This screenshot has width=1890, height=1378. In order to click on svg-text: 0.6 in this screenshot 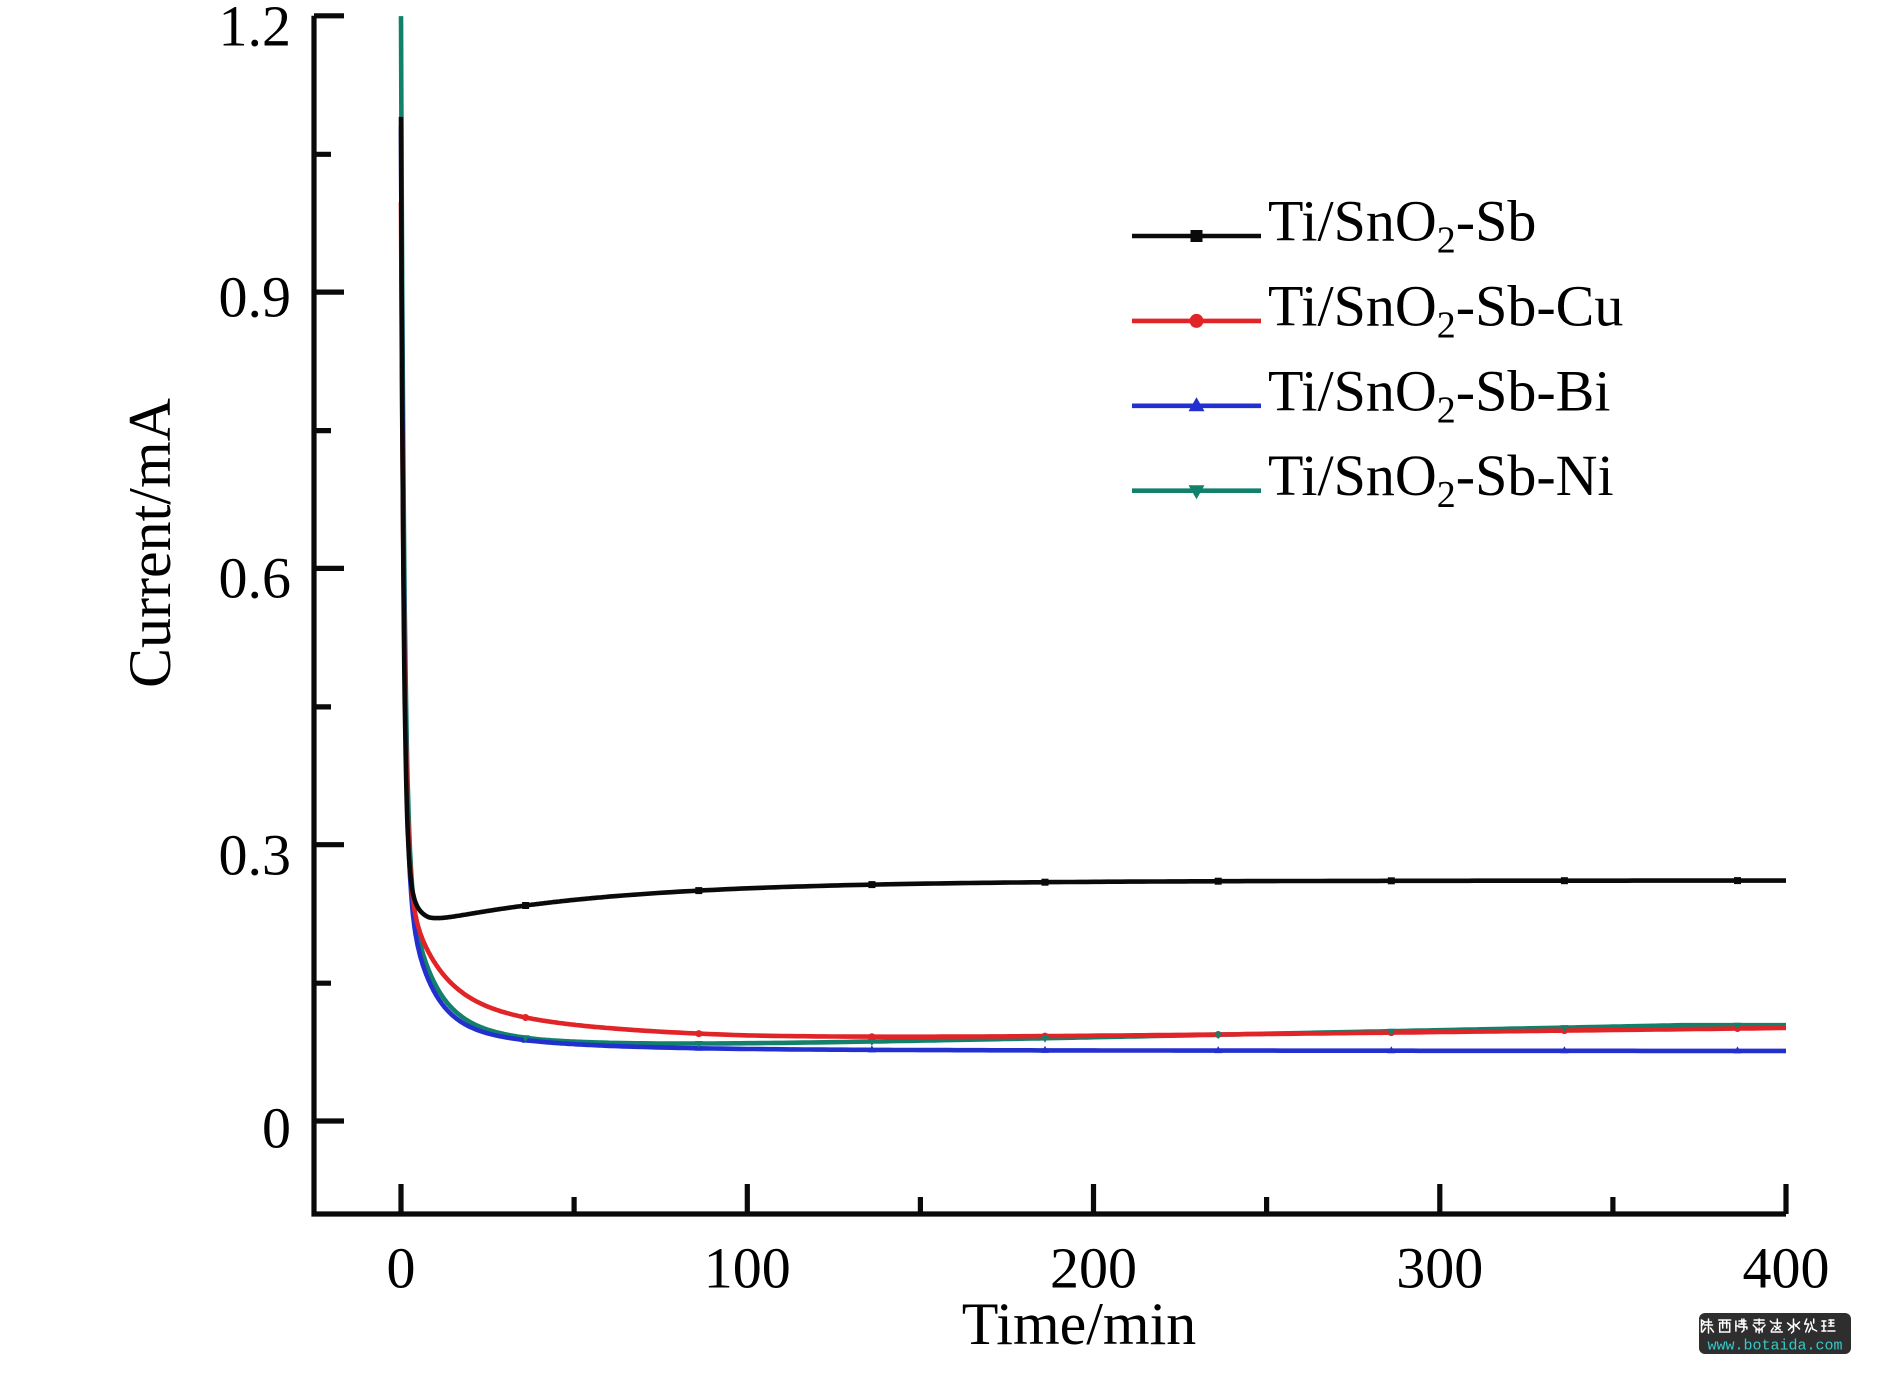, I will do `click(255, 578)`.